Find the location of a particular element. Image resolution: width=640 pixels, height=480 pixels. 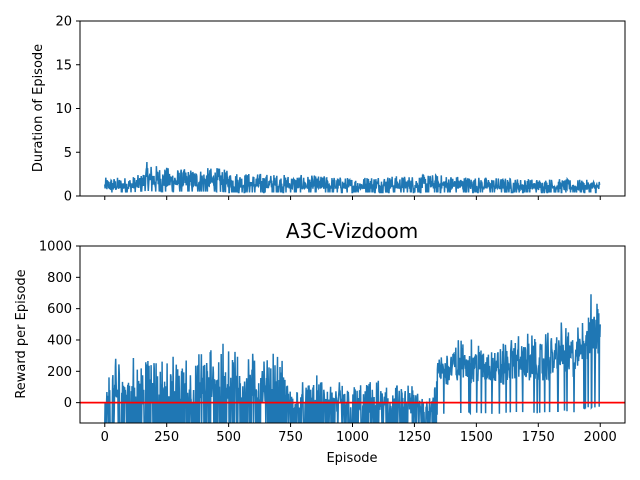

y-tick-label: 5 is located at coordinates (68, 153).